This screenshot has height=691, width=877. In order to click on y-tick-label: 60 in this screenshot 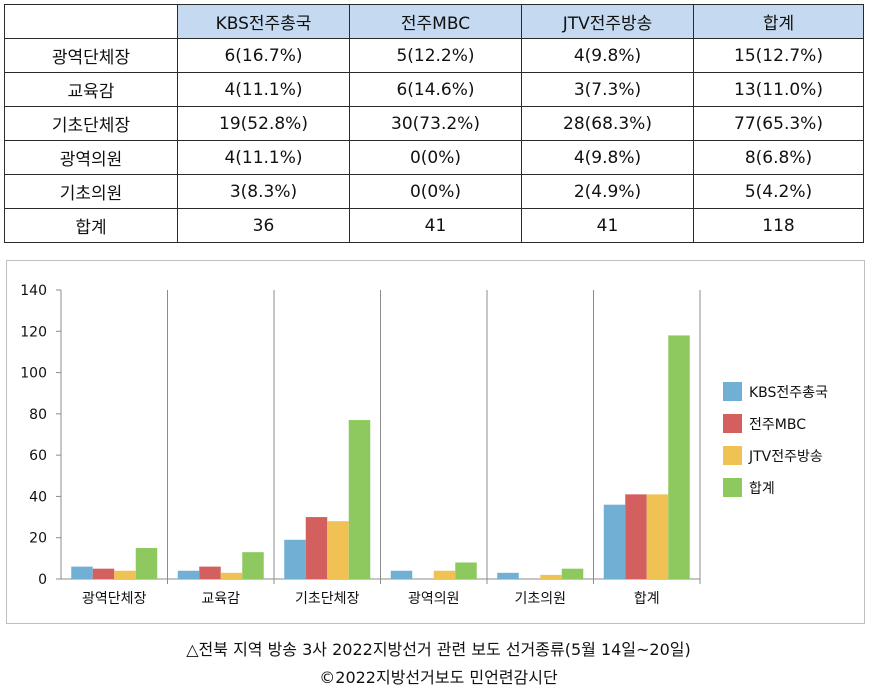, I will do `click(38, 456)`.